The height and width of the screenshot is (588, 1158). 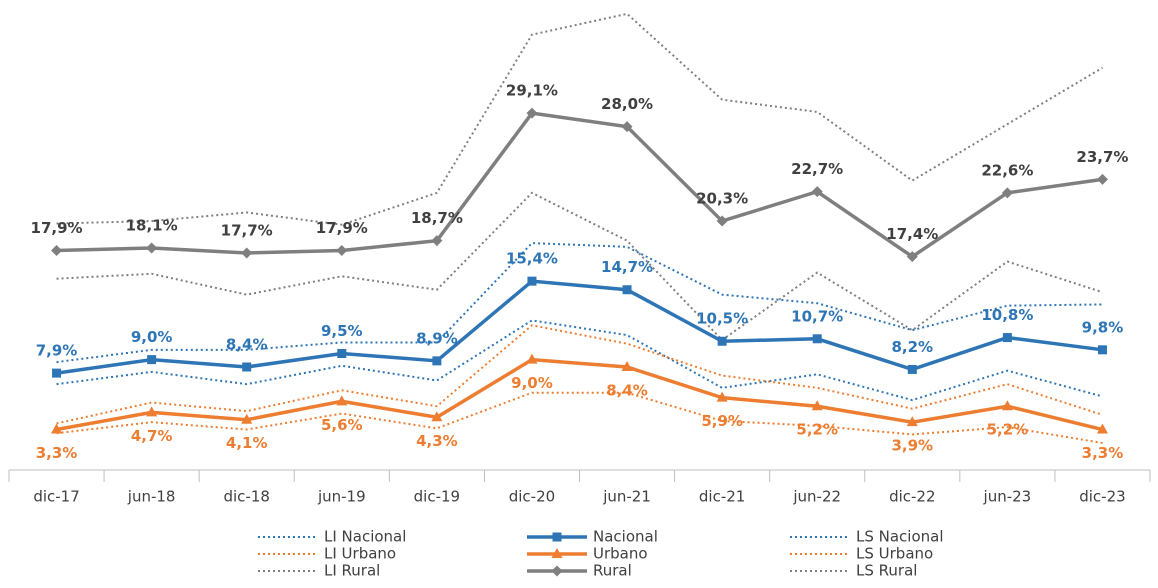 What do you see at coordinates (722, 199) in the screenshot?
I see `value-label: 20,3%` at bounding box center [722, 199].